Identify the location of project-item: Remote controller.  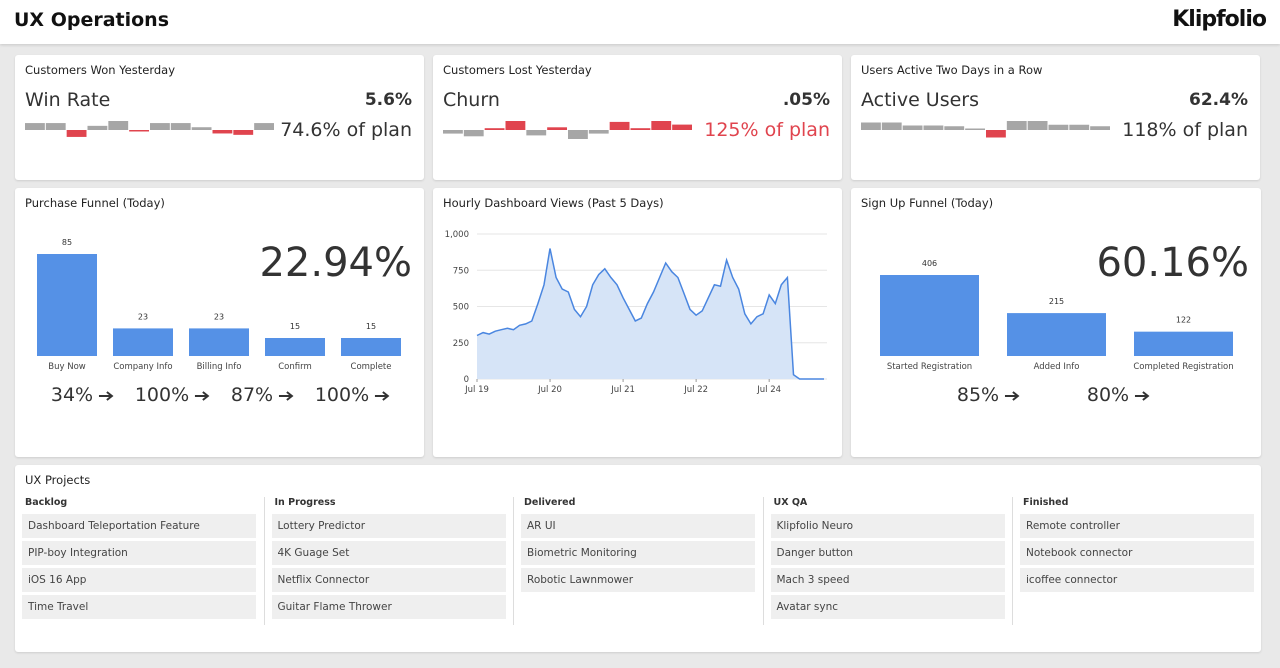
(1137, 526).